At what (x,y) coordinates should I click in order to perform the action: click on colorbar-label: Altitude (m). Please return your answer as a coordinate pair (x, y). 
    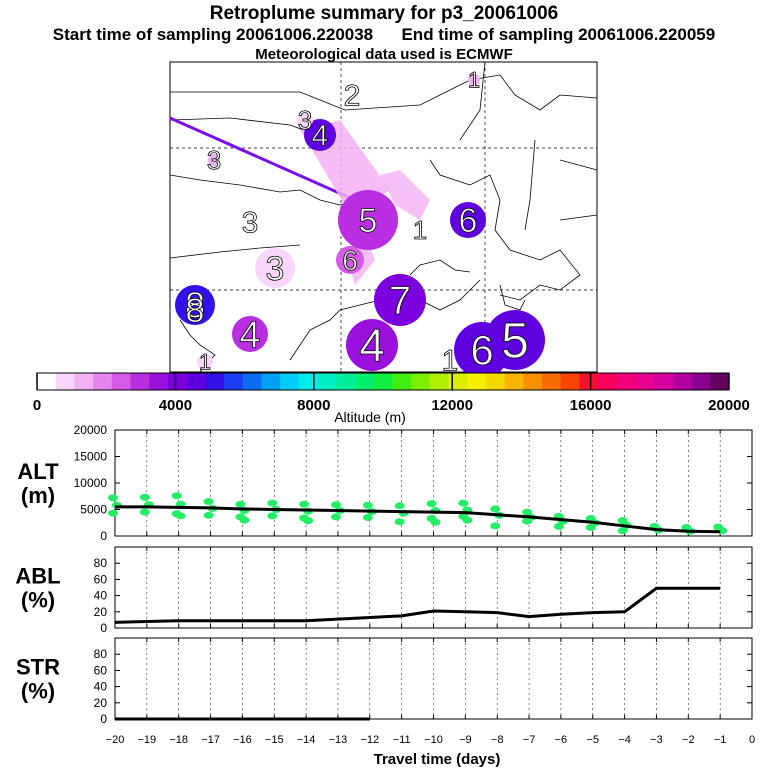
    Looking at the image, I should click on (370, 417).